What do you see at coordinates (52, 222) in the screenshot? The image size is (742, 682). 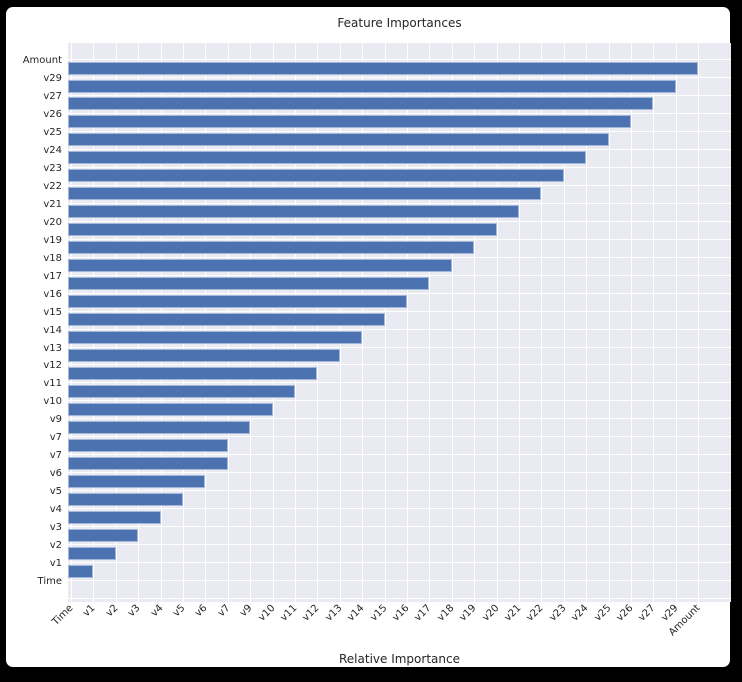 I see `y-tick-label: v20` at bounding box center [52, 222].